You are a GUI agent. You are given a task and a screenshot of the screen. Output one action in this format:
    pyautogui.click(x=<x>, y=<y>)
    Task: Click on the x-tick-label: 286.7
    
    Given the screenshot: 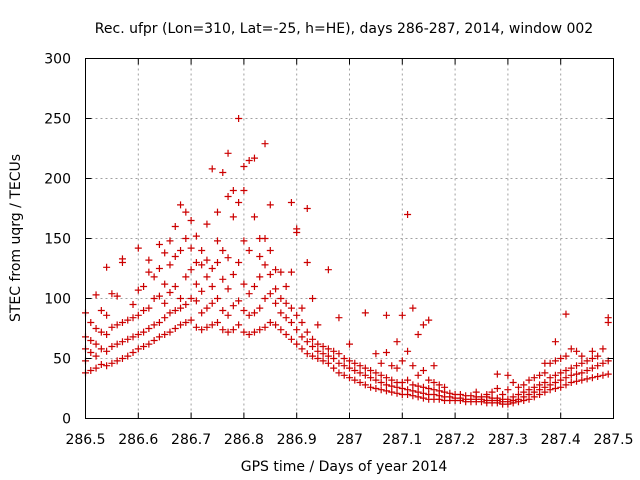 What is the action you would take?
    pyautogui.click(x=191, y=440)
    